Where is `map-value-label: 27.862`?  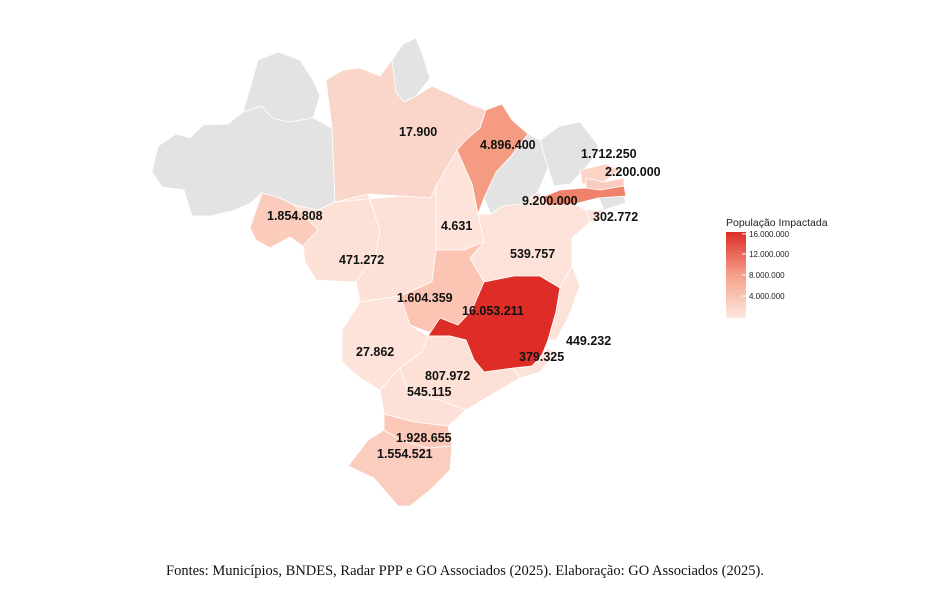 map-value-label: 27.862 is located at coordinates (375, 352).